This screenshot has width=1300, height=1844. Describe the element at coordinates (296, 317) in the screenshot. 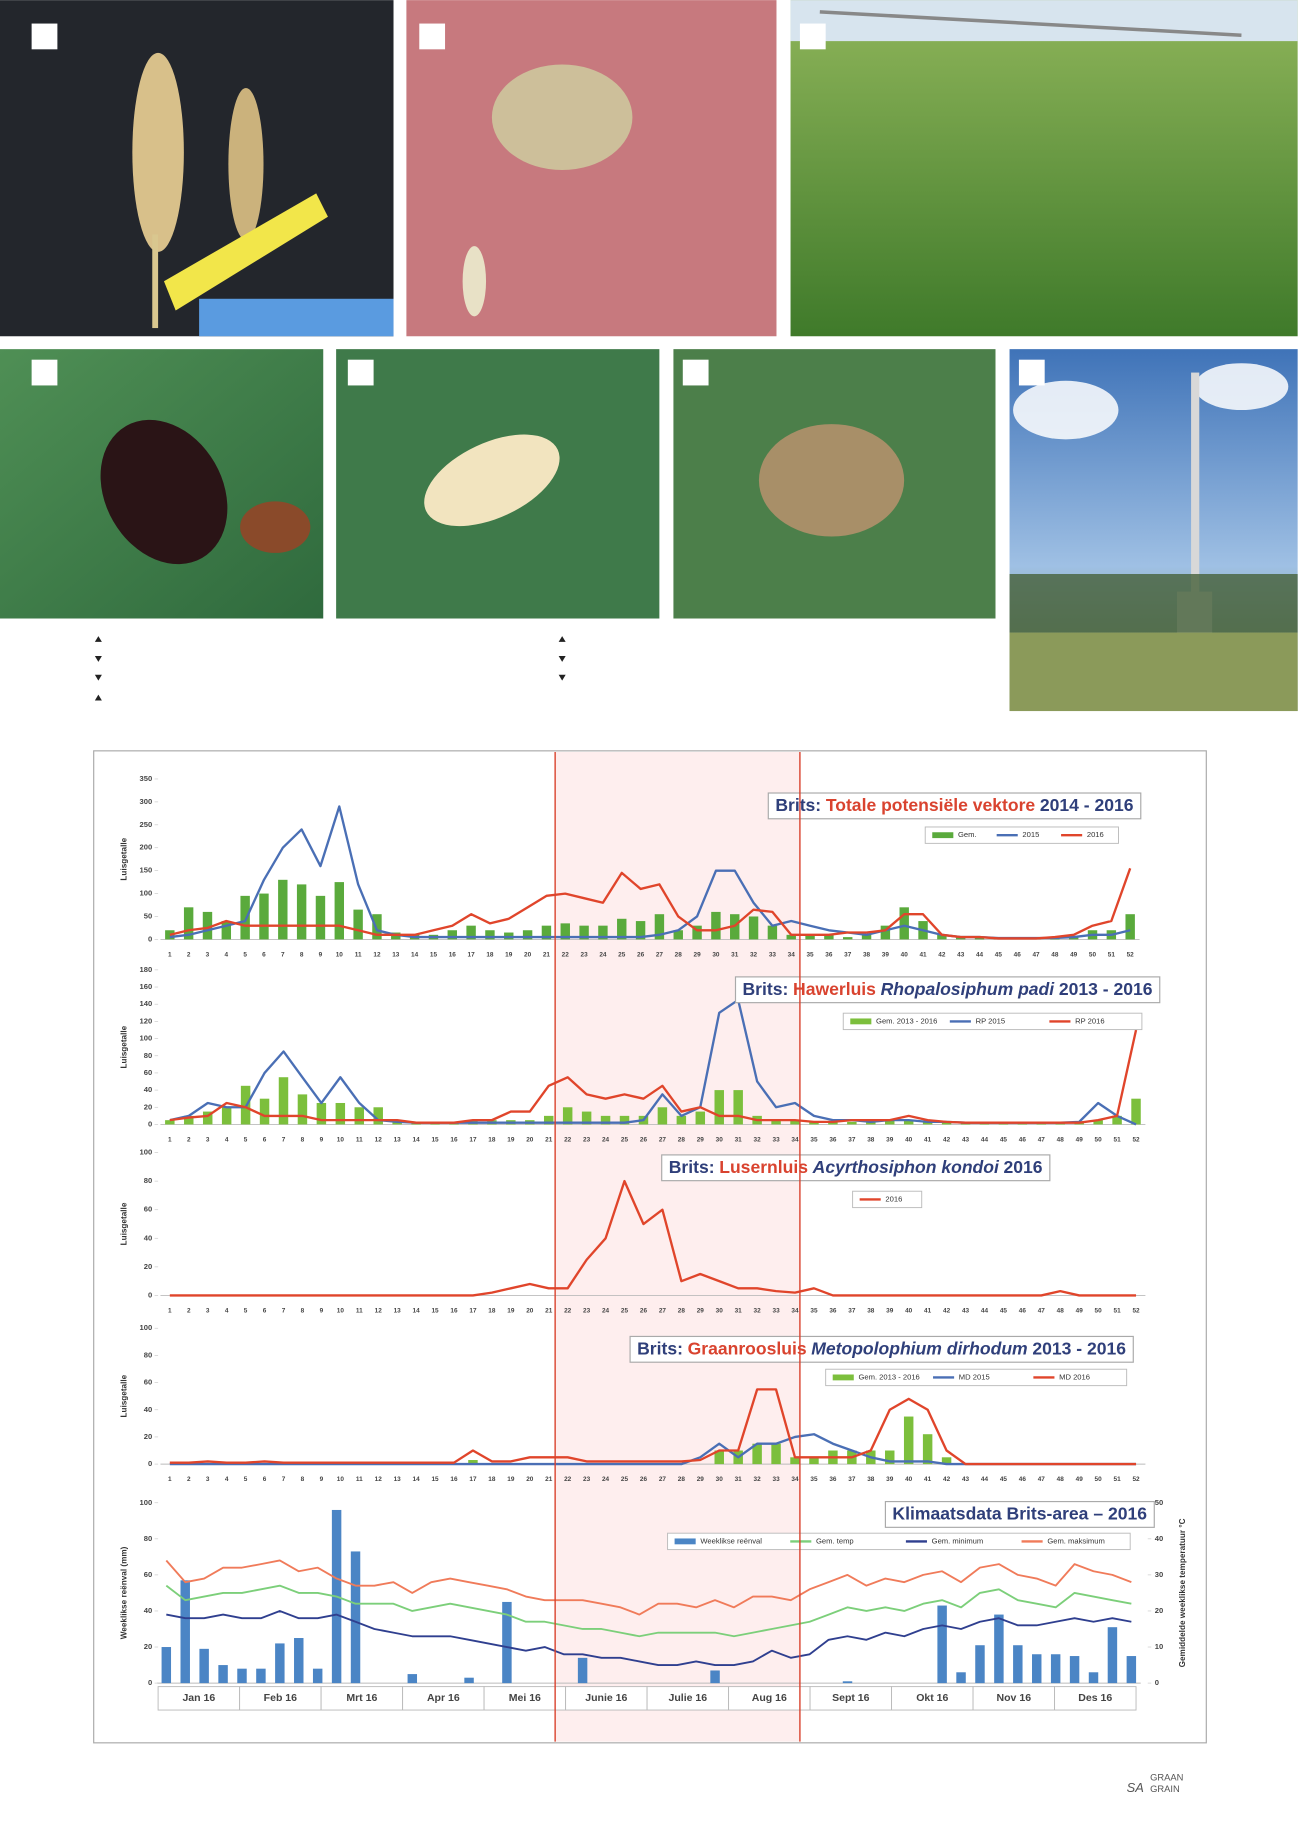

I see `label-card` at that location.